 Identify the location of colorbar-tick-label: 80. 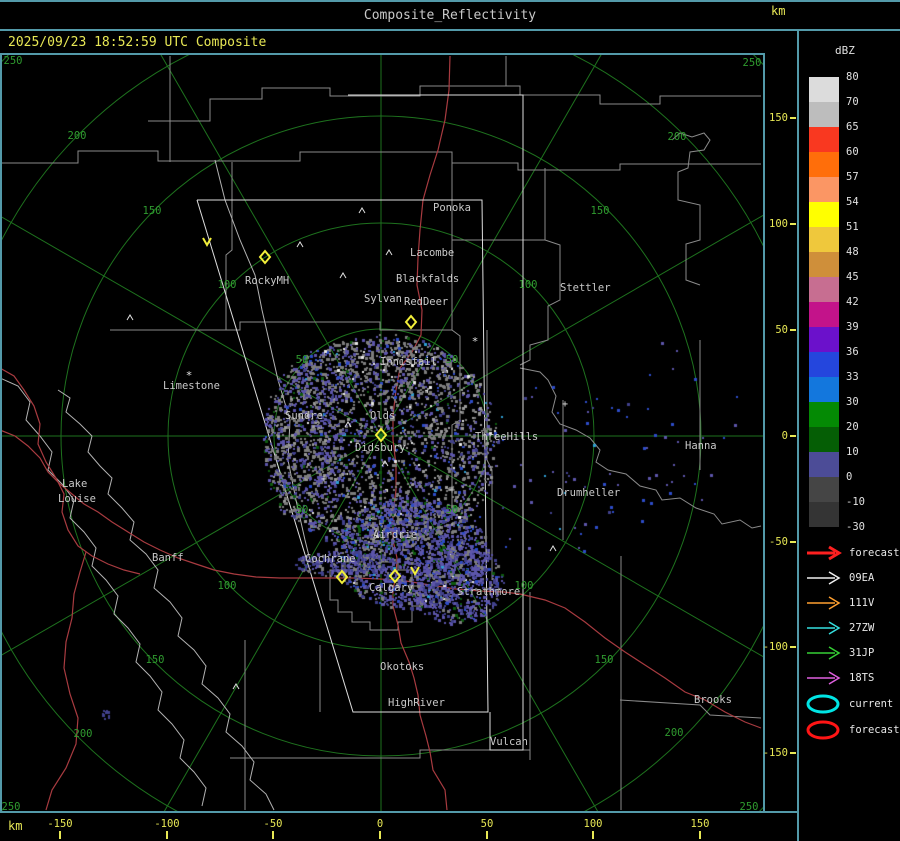
(852, 77).